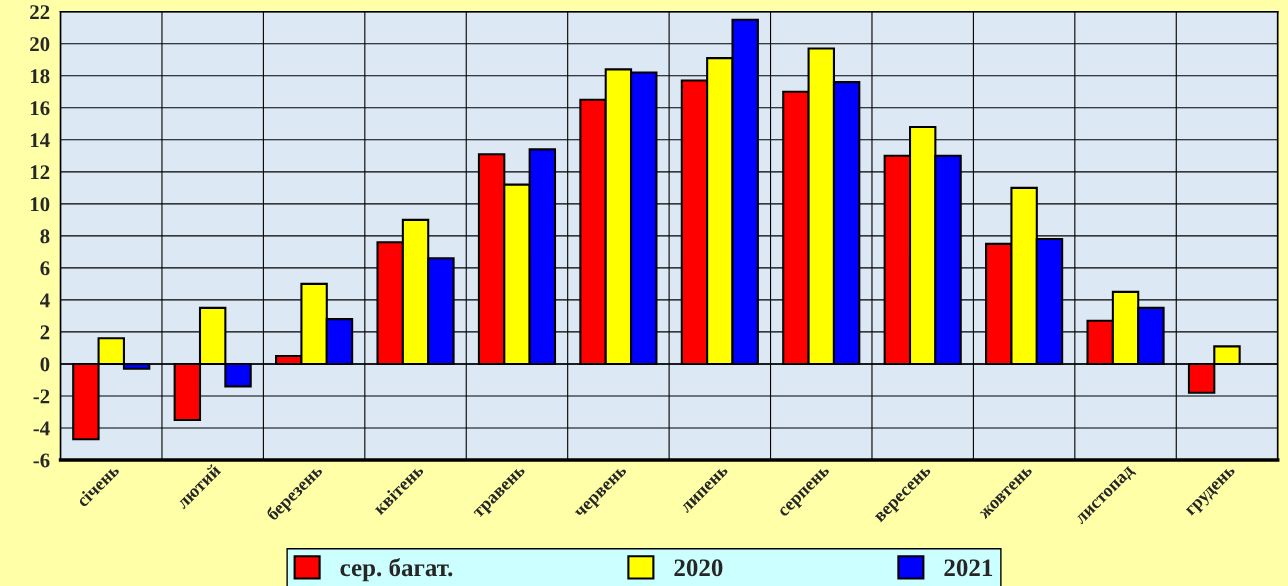 Image resolution: width=1288 pixels, height=586 pixels. I want to click on y-tick-label: -6, so click(41, 460).